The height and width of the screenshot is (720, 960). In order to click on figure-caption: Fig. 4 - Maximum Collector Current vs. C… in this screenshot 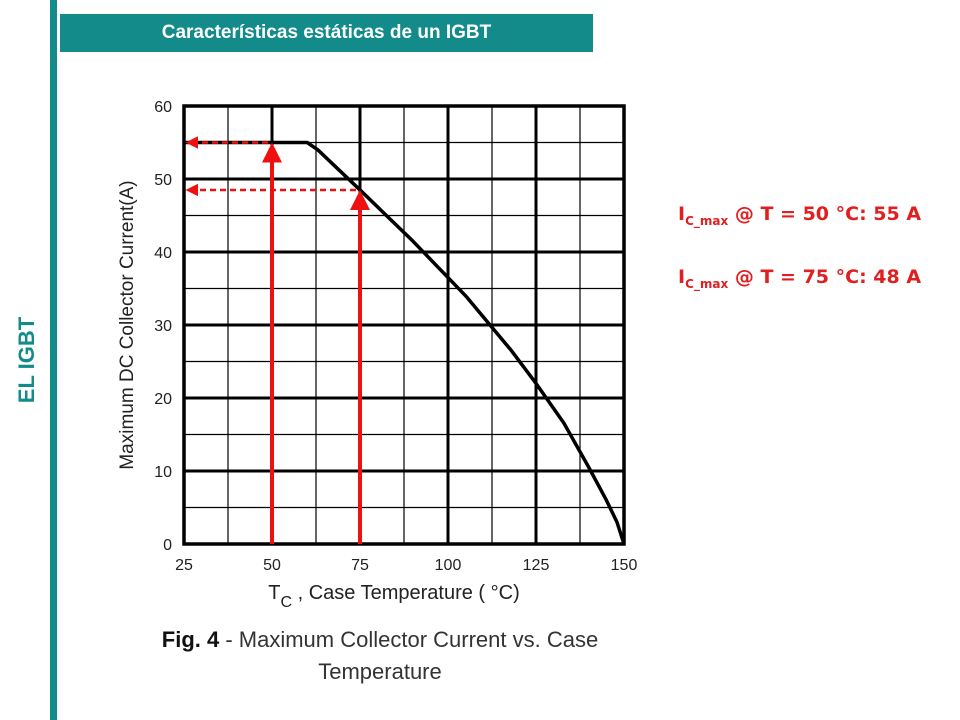, I will do `click(380, 655)`.